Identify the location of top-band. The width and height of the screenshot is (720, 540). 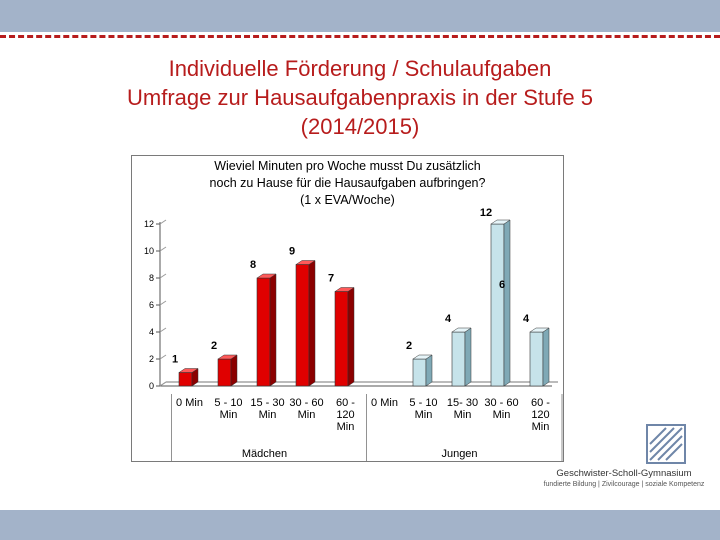
(360, 16).